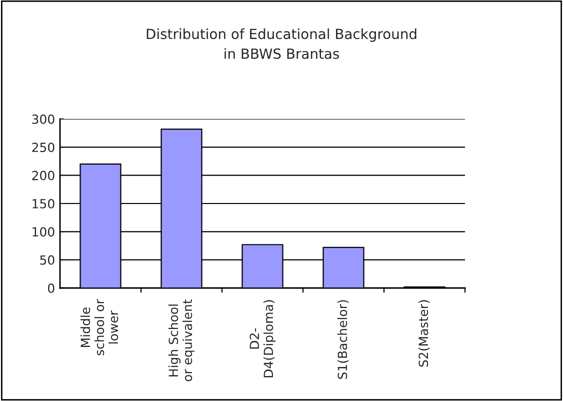 The image size is (563, 401). What do you see at coordinates (263, 339) in the screenshot?
I see `x-tick-label: D2- D4(Diploma)` at bounding box center [263, 339].